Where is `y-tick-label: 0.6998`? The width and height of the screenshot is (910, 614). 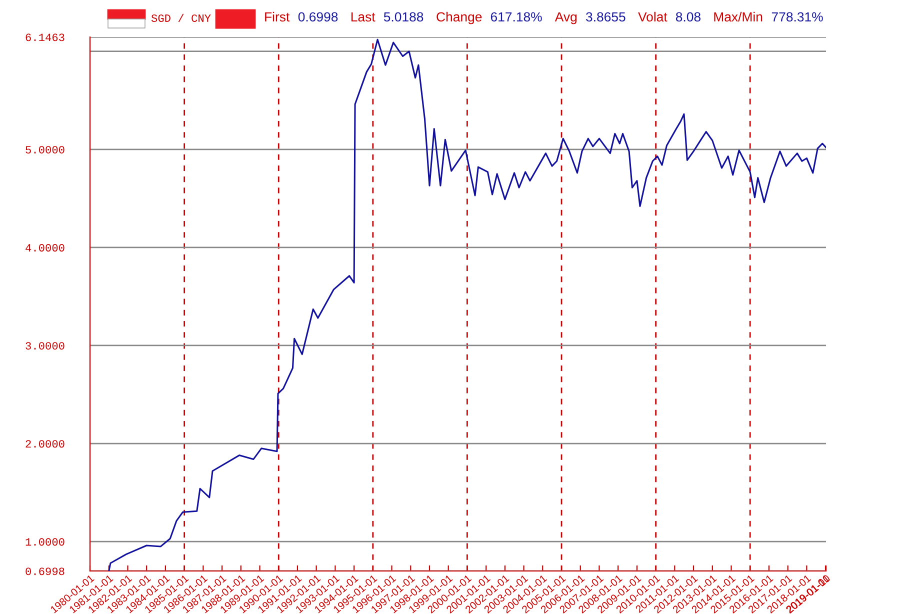
y-tick-label: 0.6998 is located at coordinates (45, 572).